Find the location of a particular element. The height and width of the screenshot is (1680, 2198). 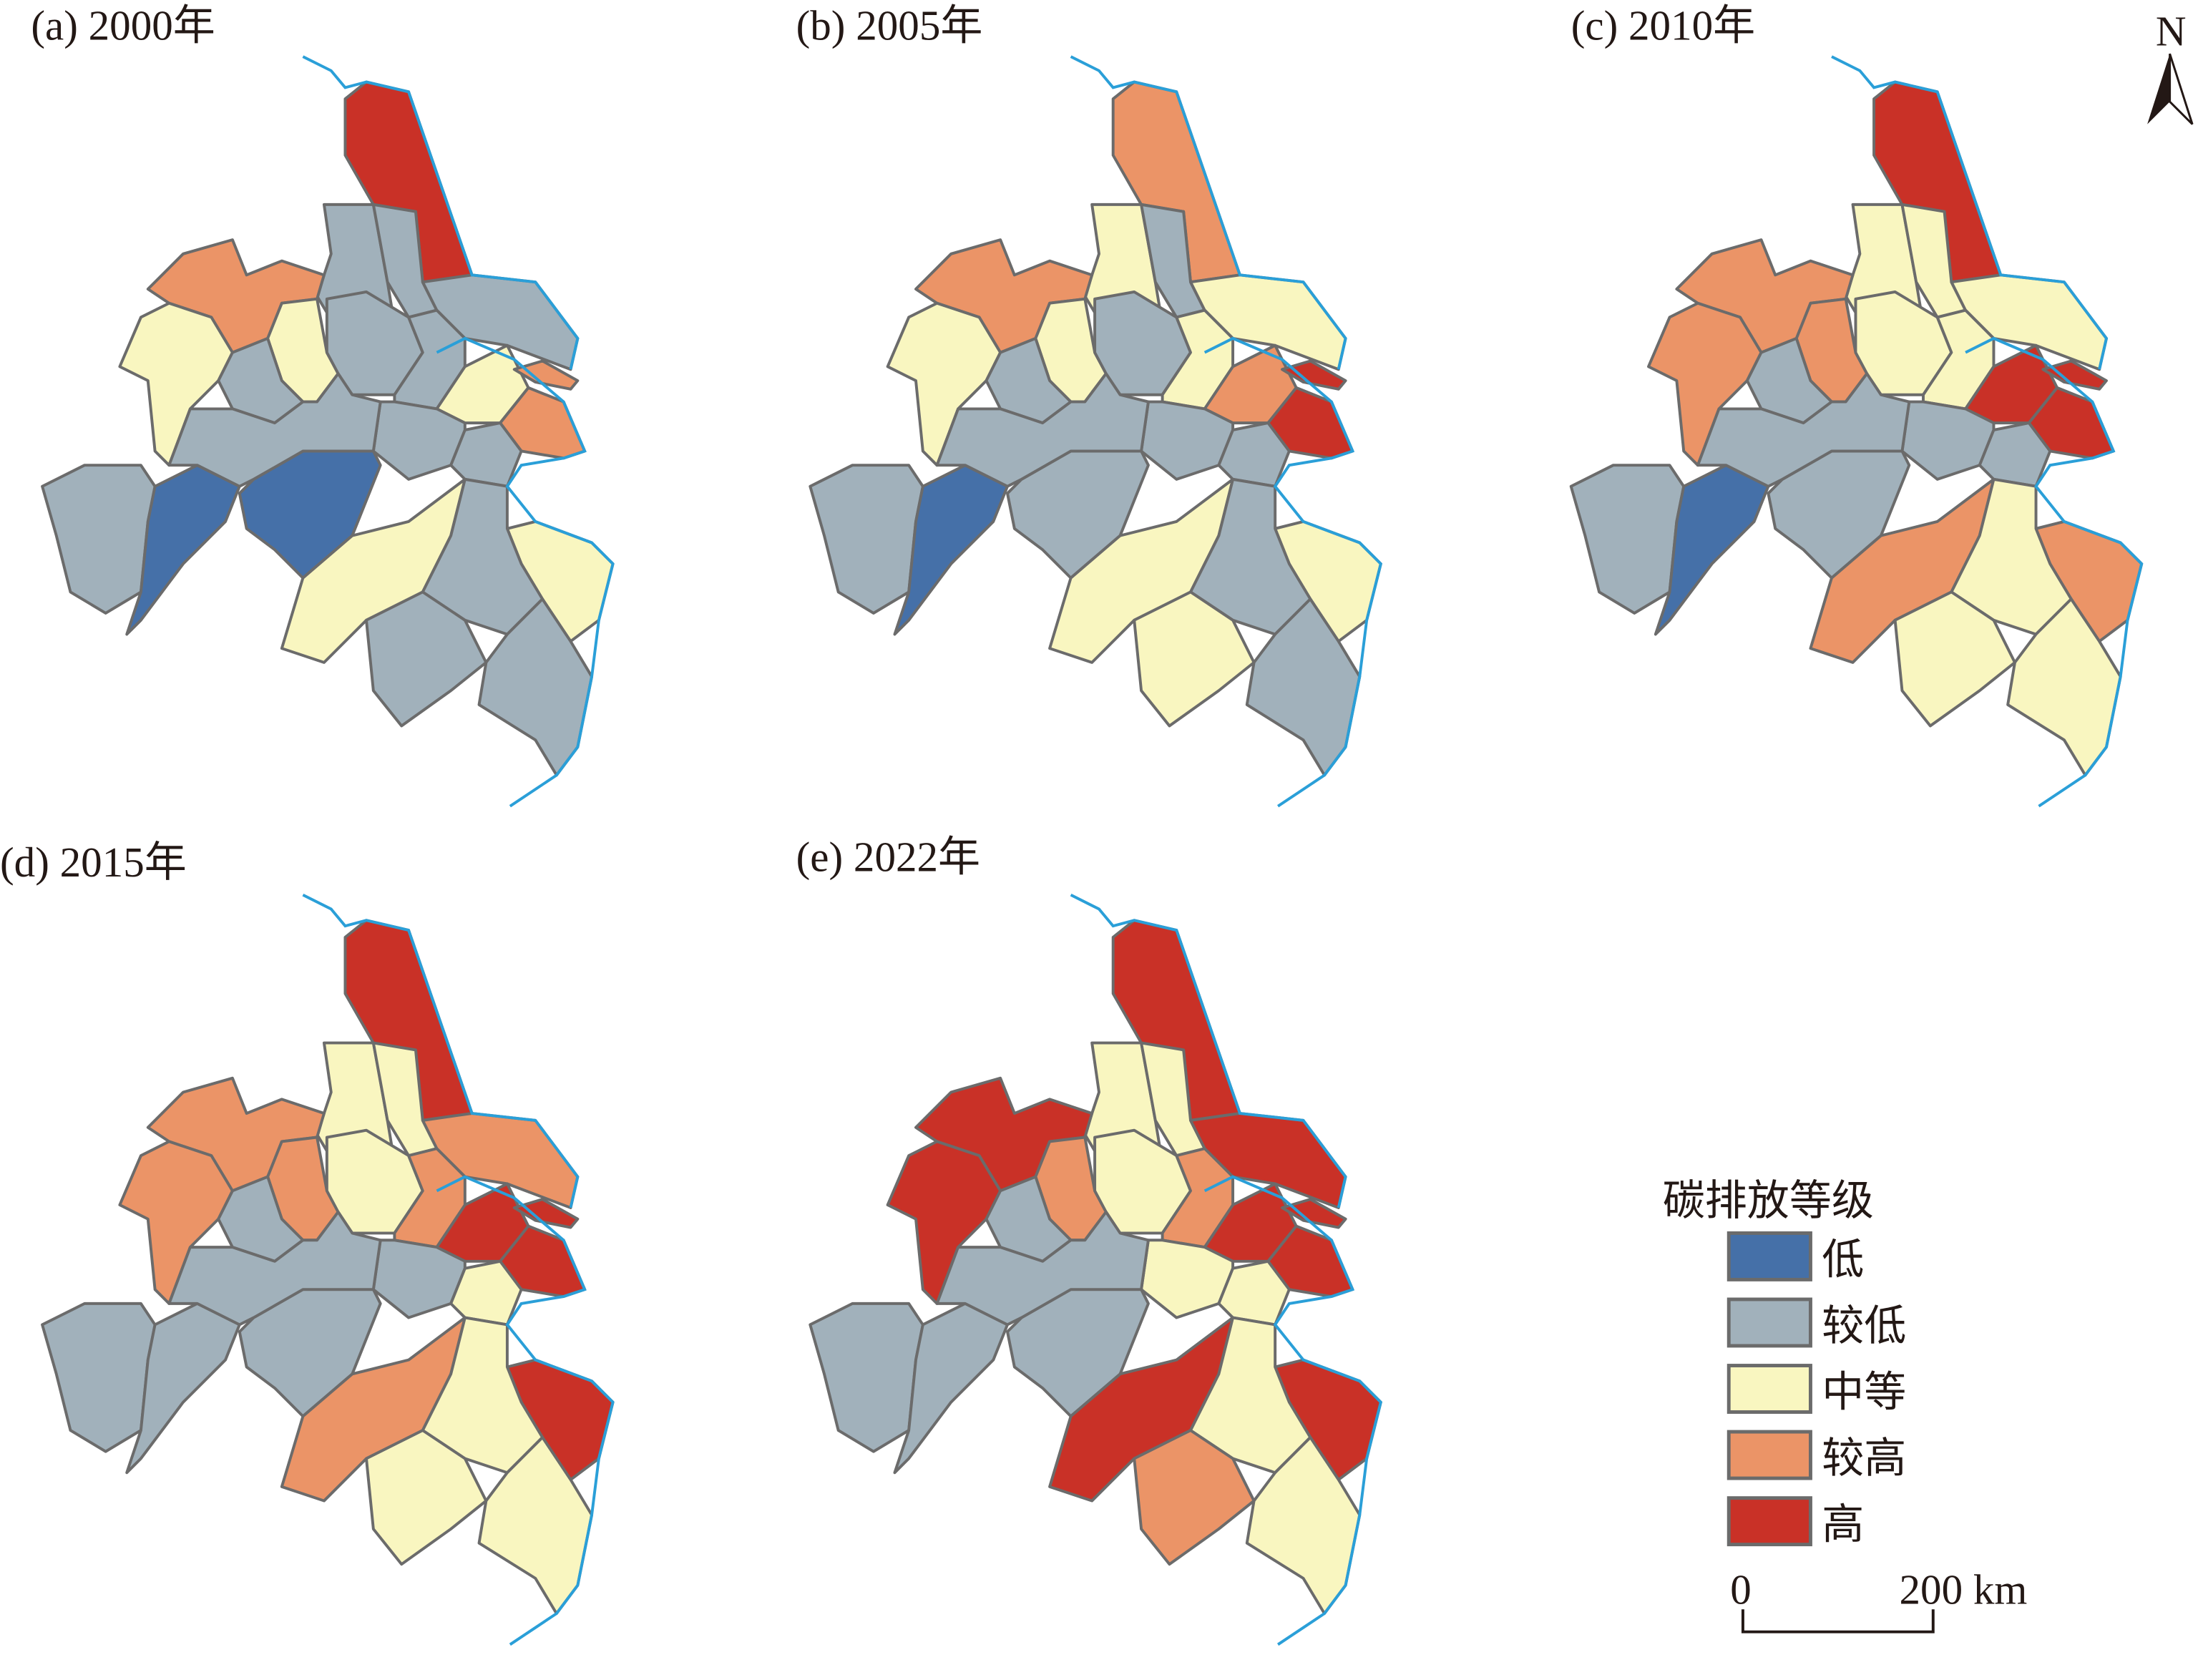

scale-start: 0 is located at coordinates (1741, 1589).